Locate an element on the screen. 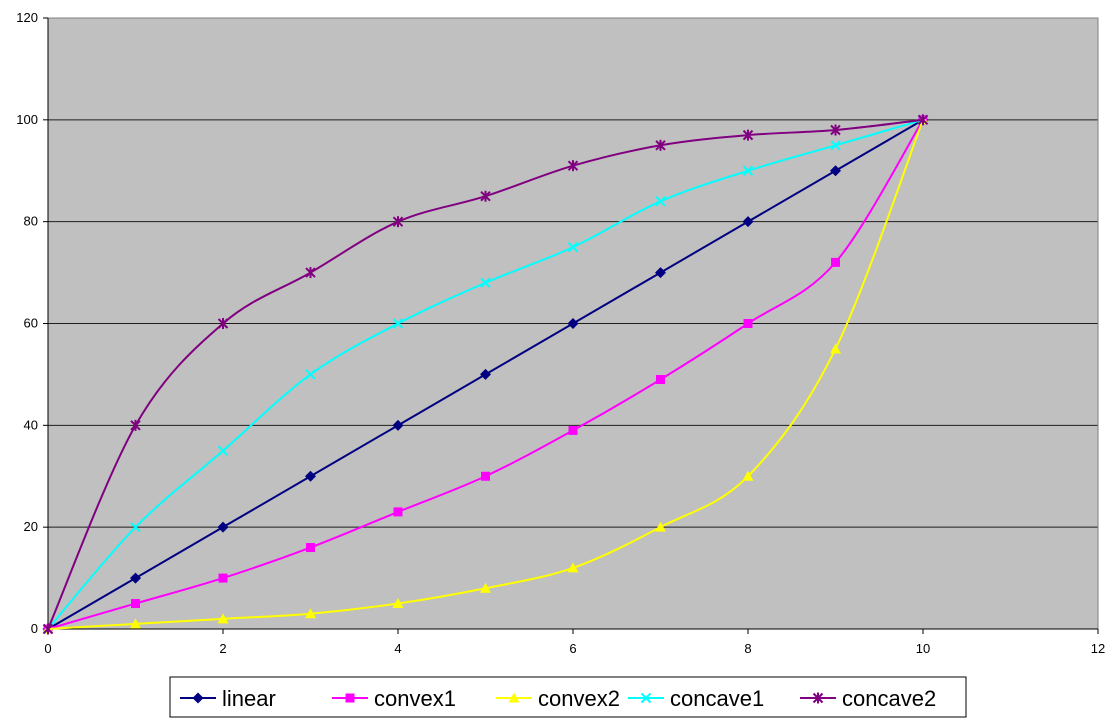  y-tick-label: 0 is located at coordinates (34, 628).